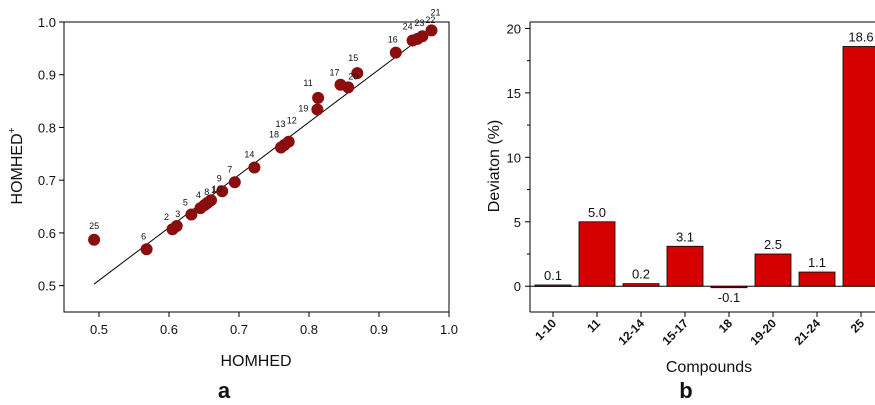 Image resolution: width=875 pixels, height=405 pixels. I want to click on bar-value-label: 1.1, so click(817, 262).